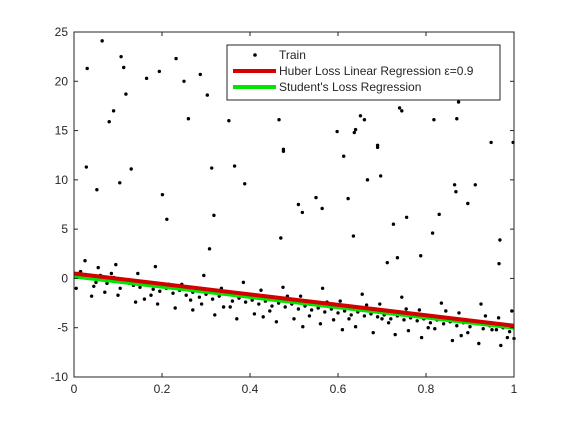 The height and width of the screenshot is (423, 568). What do you see at coordinates (338, 389) in the screenshot?
I see `x-tick-label: 0.6` at bounding box center [338, 389].